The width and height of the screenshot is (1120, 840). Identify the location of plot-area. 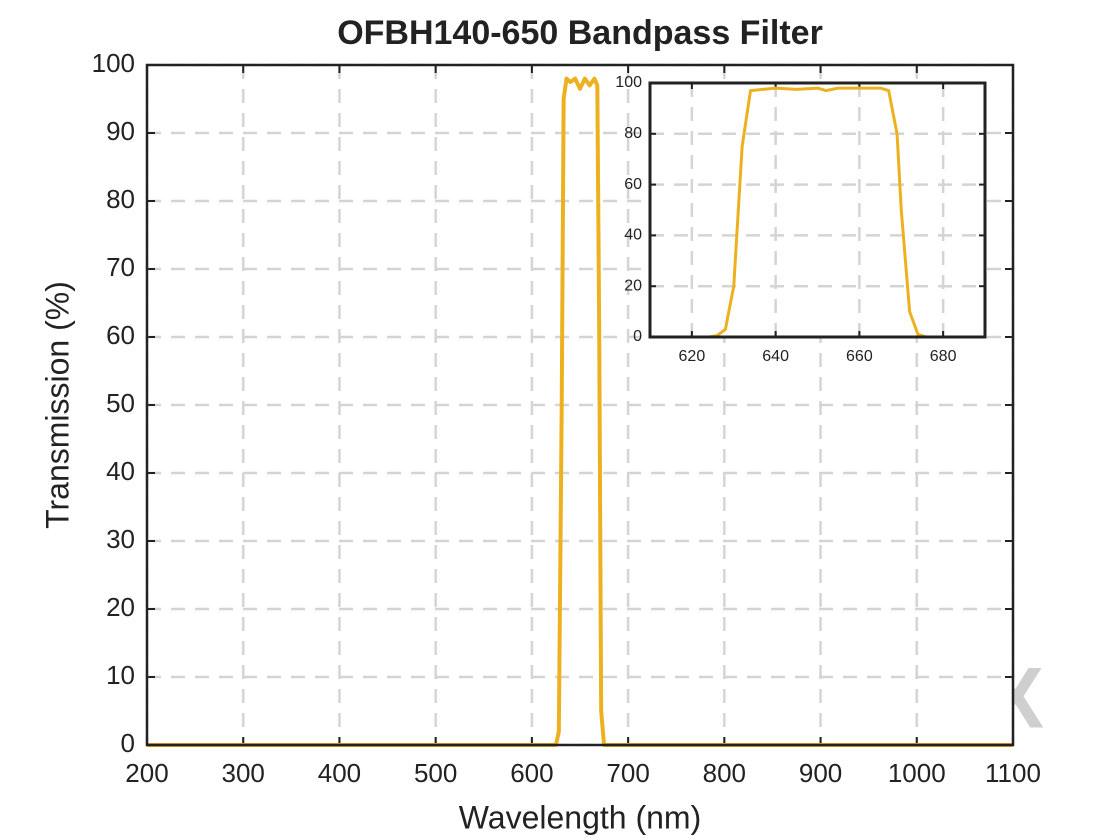
(817, 210).